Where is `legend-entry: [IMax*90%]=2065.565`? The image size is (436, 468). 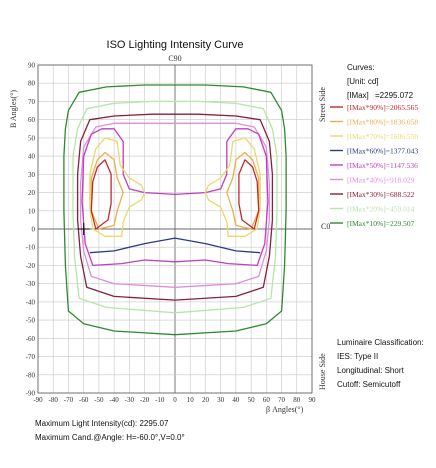 legend-entry: [IMax*90%]=2065.565 is located at coordinates (382, 107).